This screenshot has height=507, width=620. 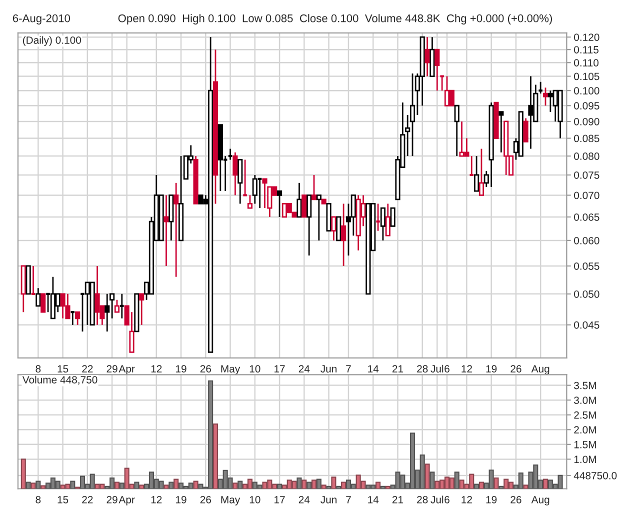 What do you see at coordinates (587, 122) in the screenshot?
I see `y-tick-label: 0.090` at bounding box center [587, 122].